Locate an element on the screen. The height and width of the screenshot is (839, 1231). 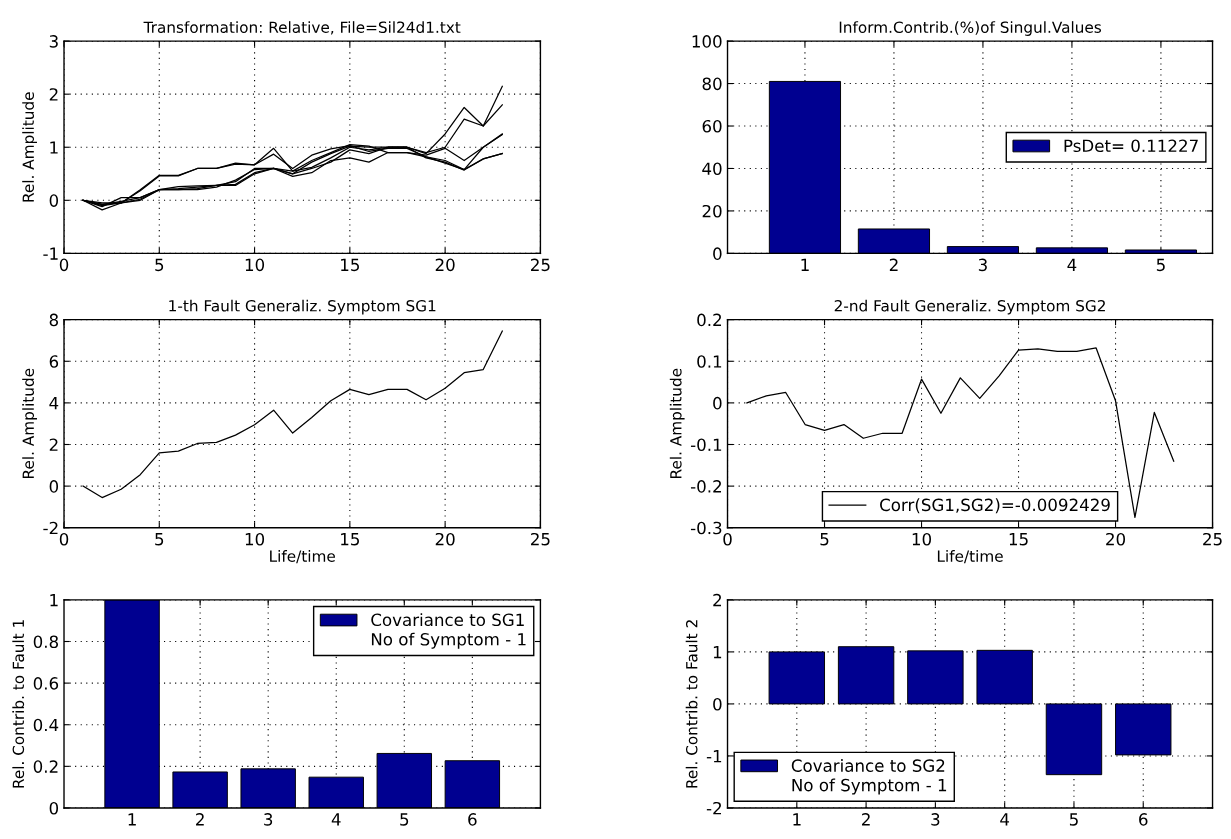
y-tick-label: 80 is located at coordinates (712, 84).